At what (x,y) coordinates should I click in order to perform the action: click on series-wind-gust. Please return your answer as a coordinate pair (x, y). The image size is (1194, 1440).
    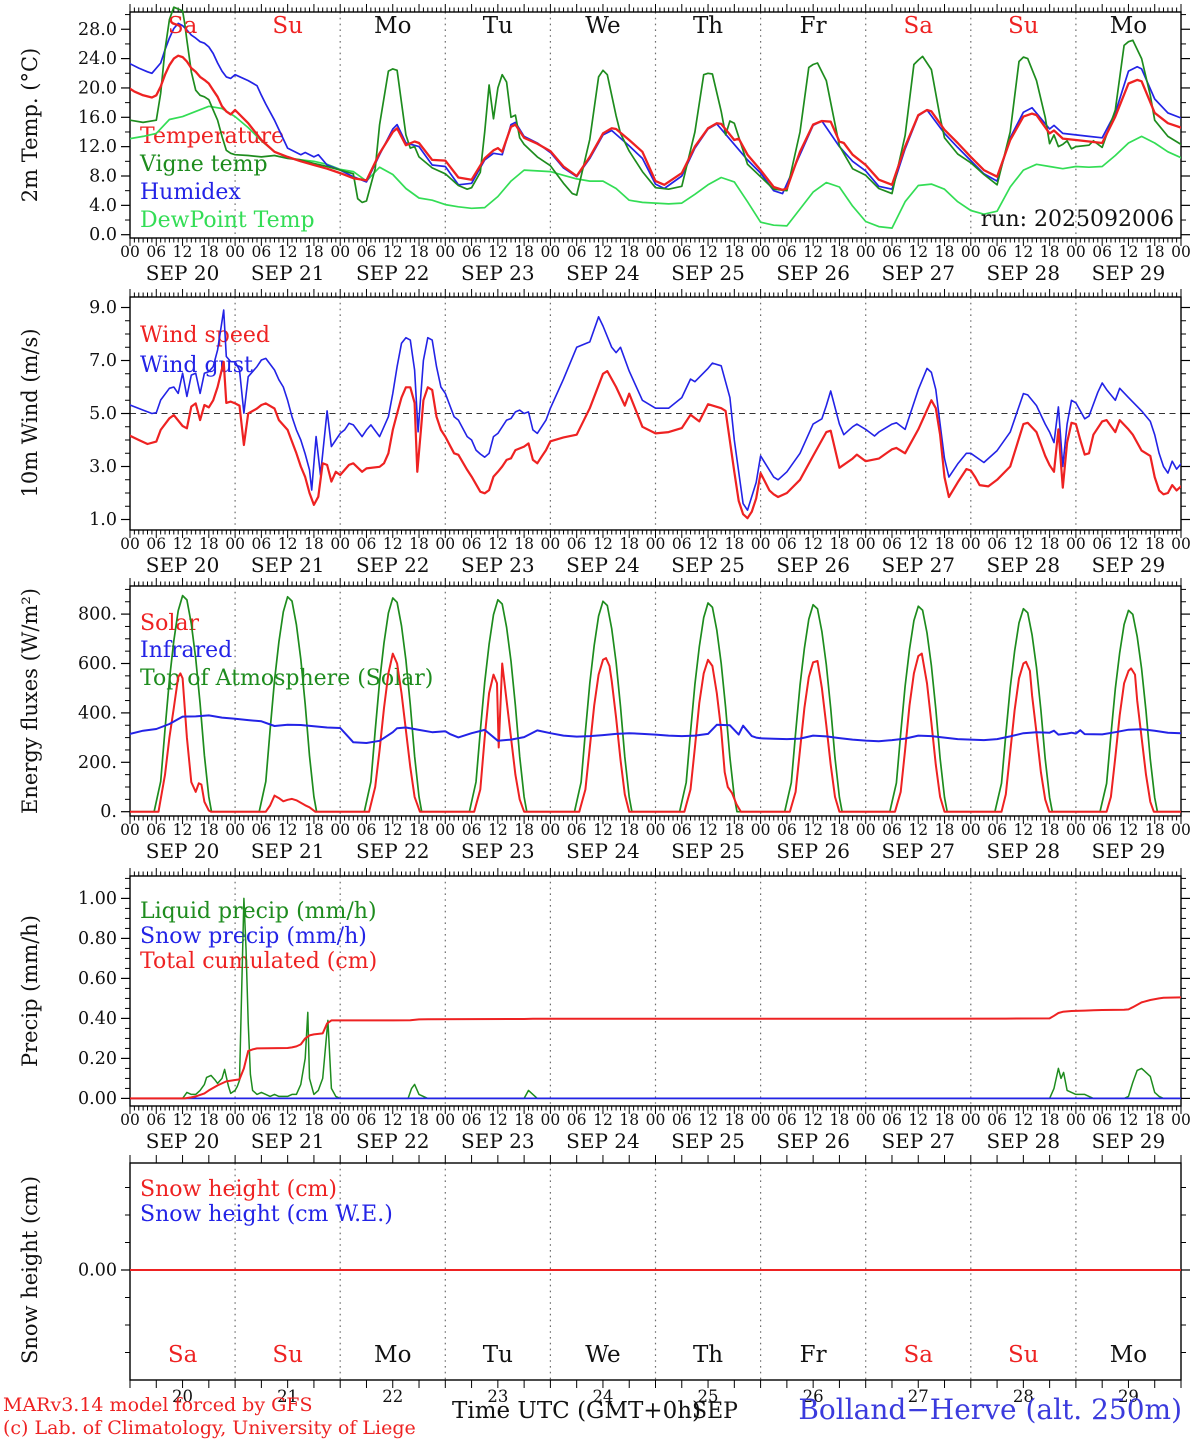
    Looking at the image, I should click on (655, 410).